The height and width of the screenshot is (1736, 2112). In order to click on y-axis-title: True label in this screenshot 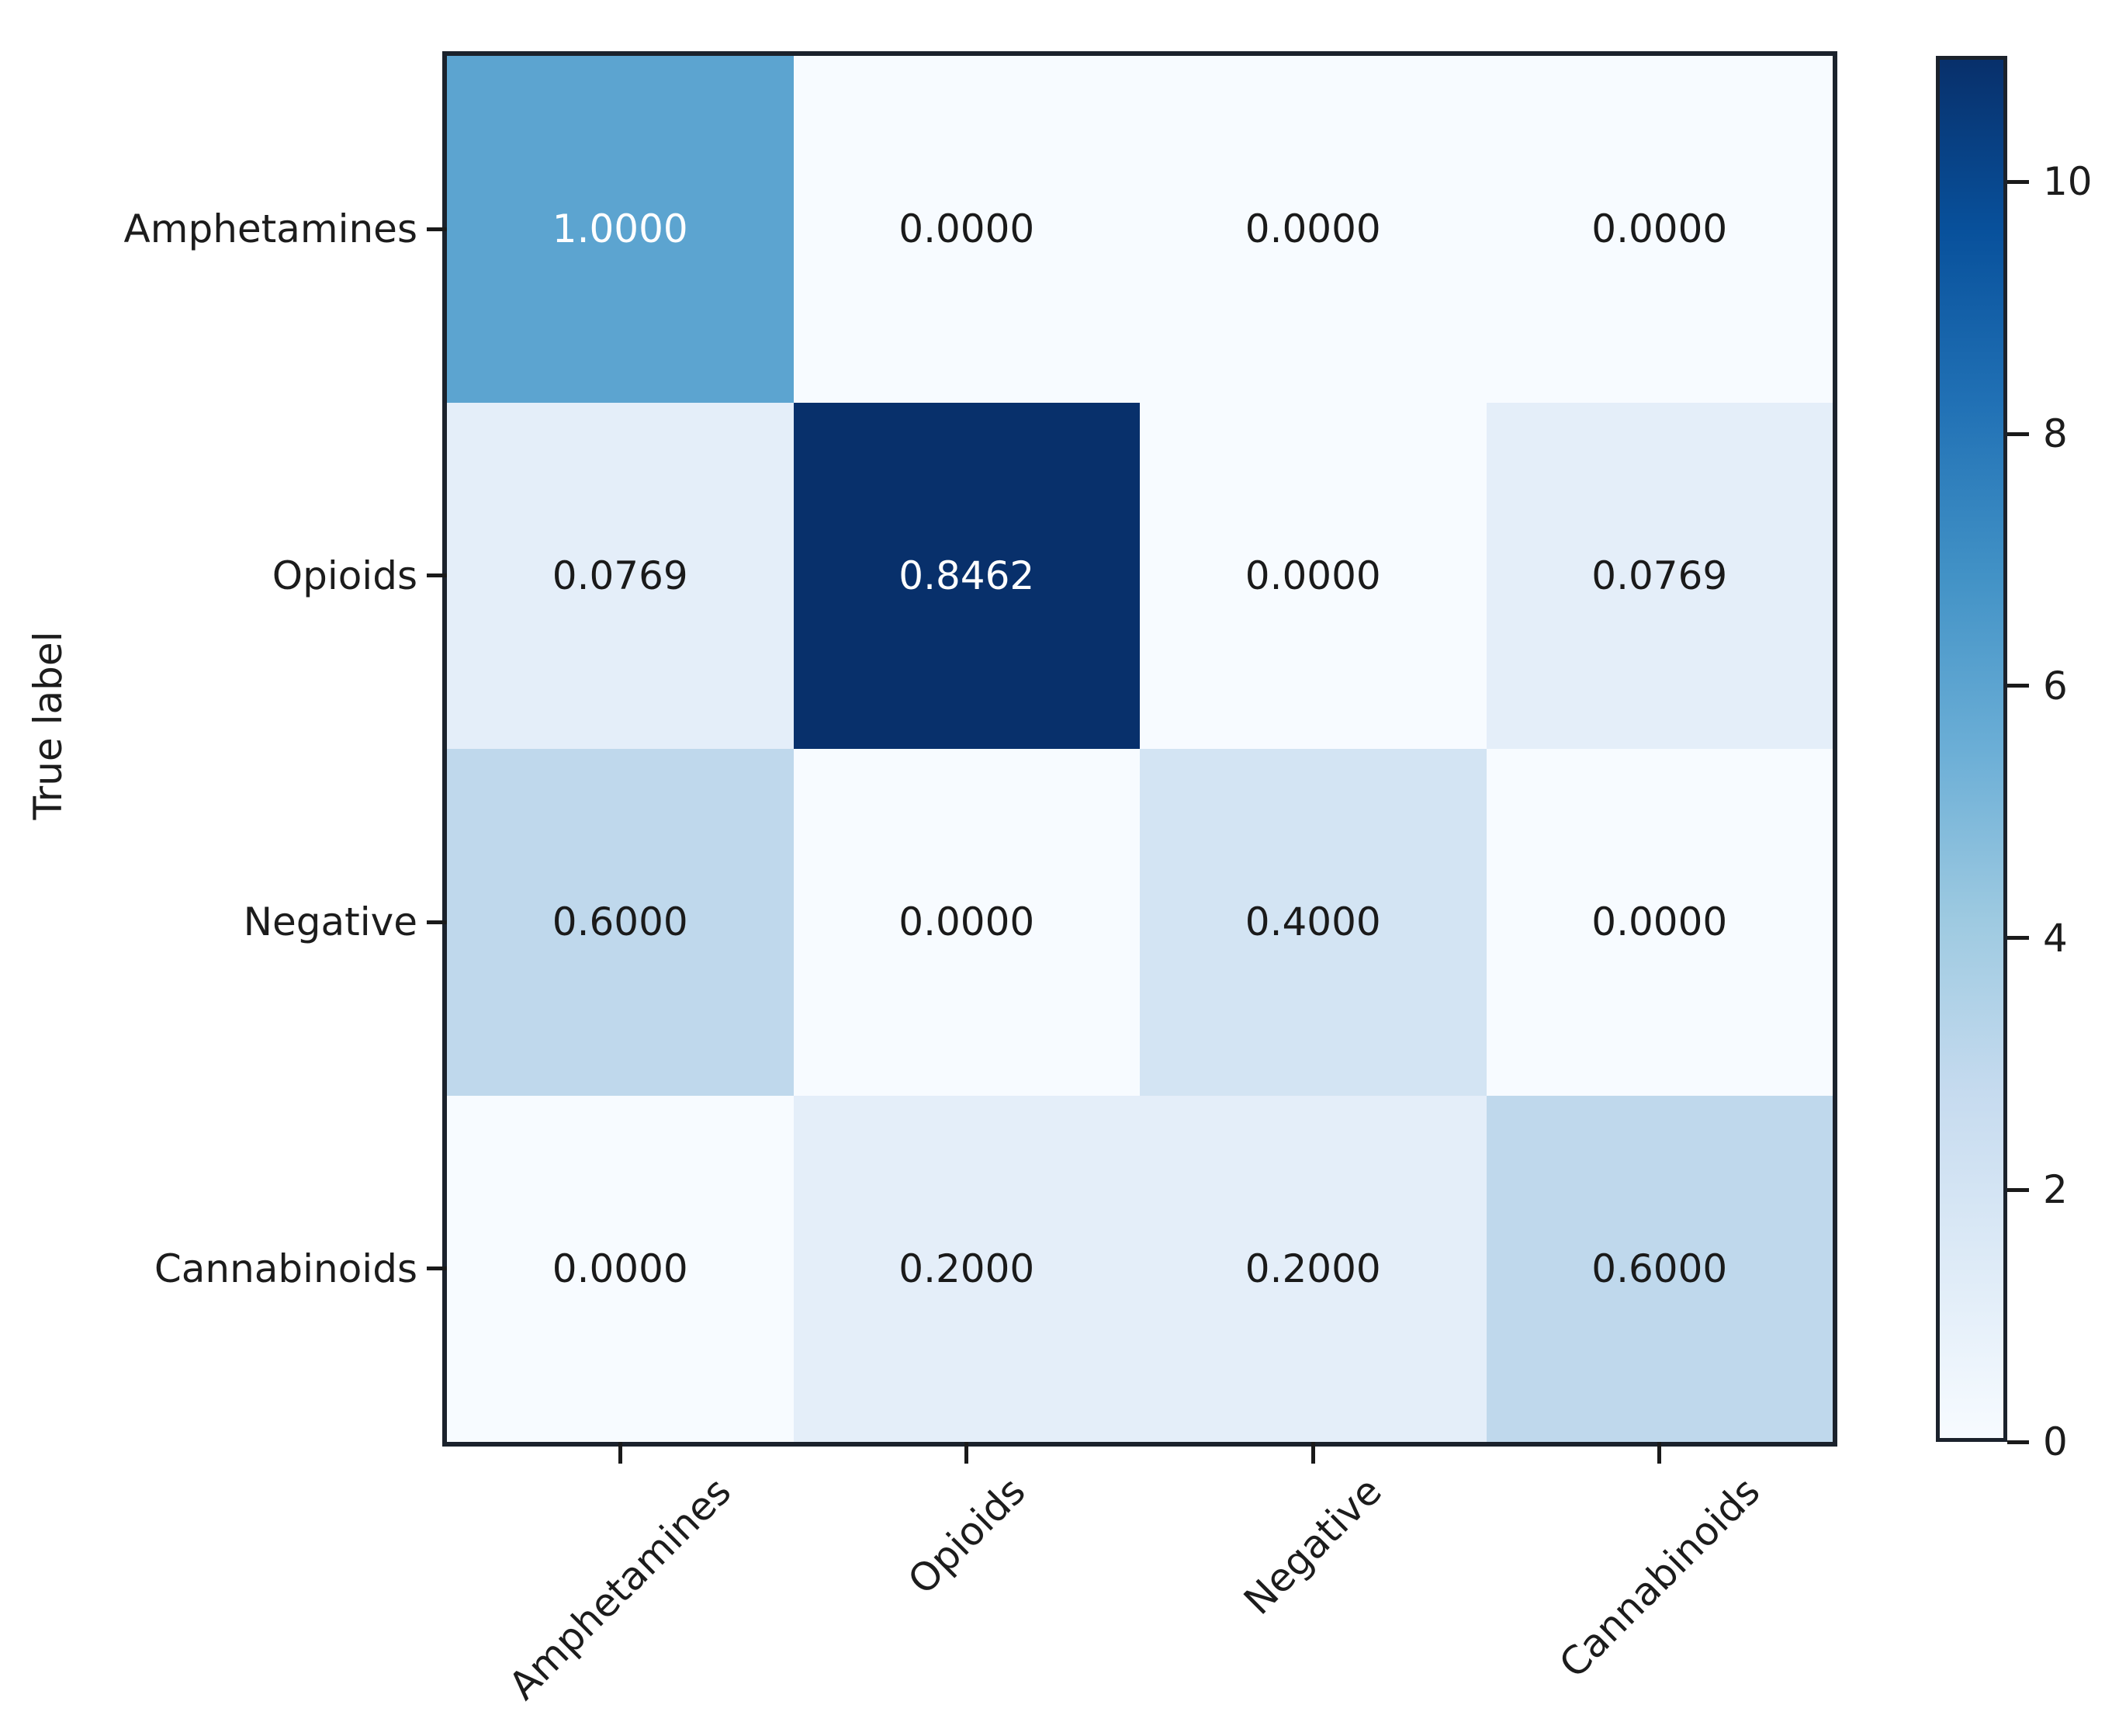, I will do `click(48, 725)`.